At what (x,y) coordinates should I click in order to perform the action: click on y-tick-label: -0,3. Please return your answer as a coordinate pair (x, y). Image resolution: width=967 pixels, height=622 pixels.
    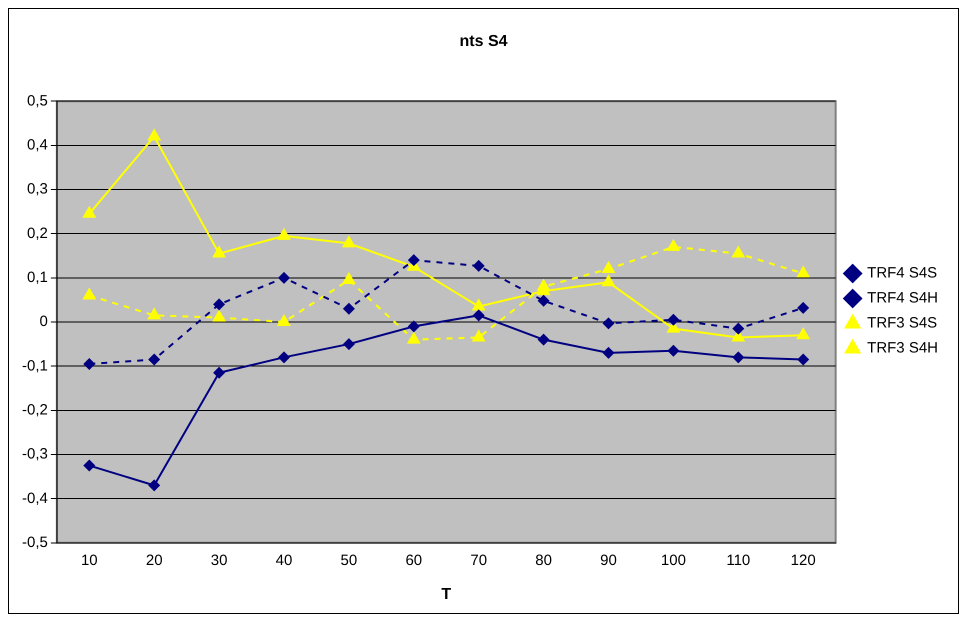
    Looking at the image, I should click on (35, 454).